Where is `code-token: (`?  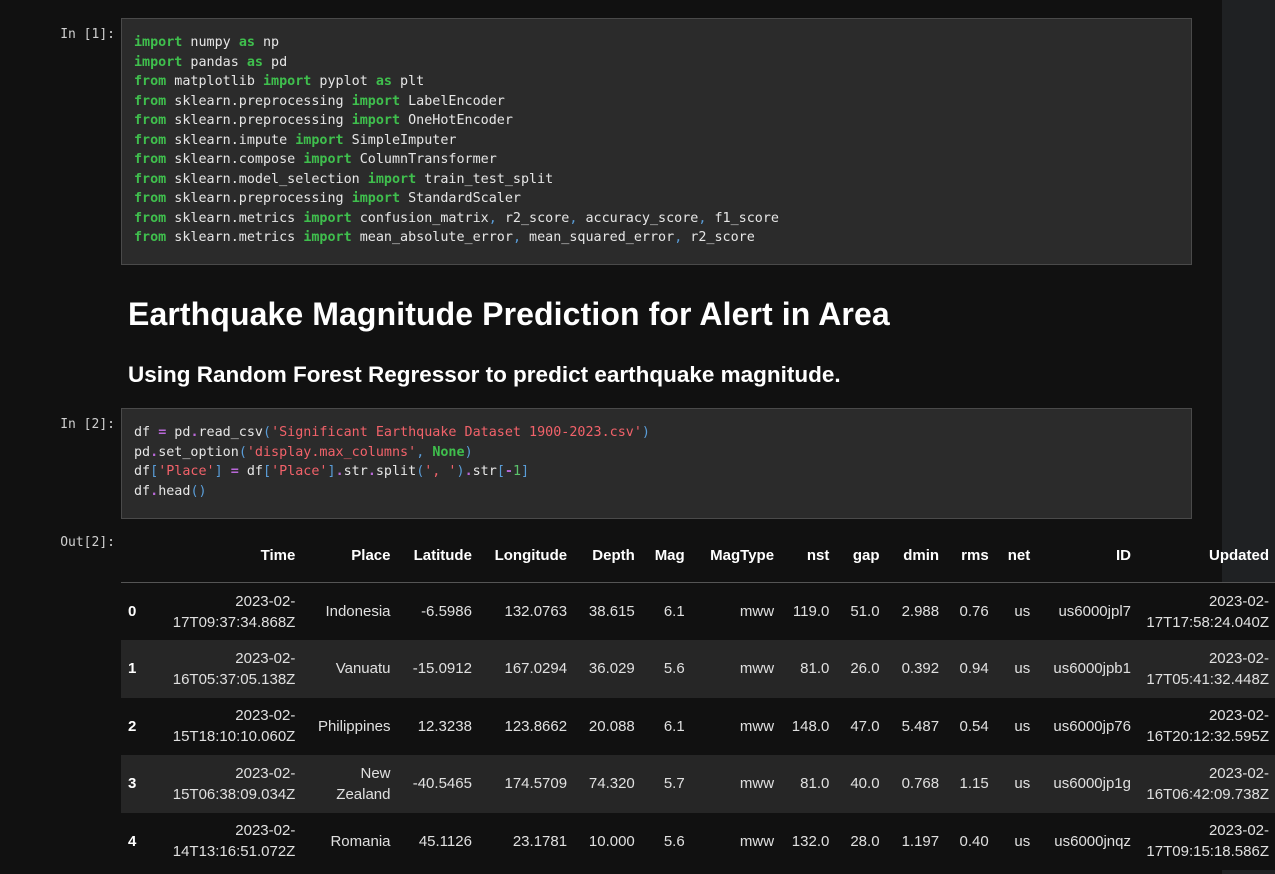 code-token: ( is located at coordinates (420, 471).